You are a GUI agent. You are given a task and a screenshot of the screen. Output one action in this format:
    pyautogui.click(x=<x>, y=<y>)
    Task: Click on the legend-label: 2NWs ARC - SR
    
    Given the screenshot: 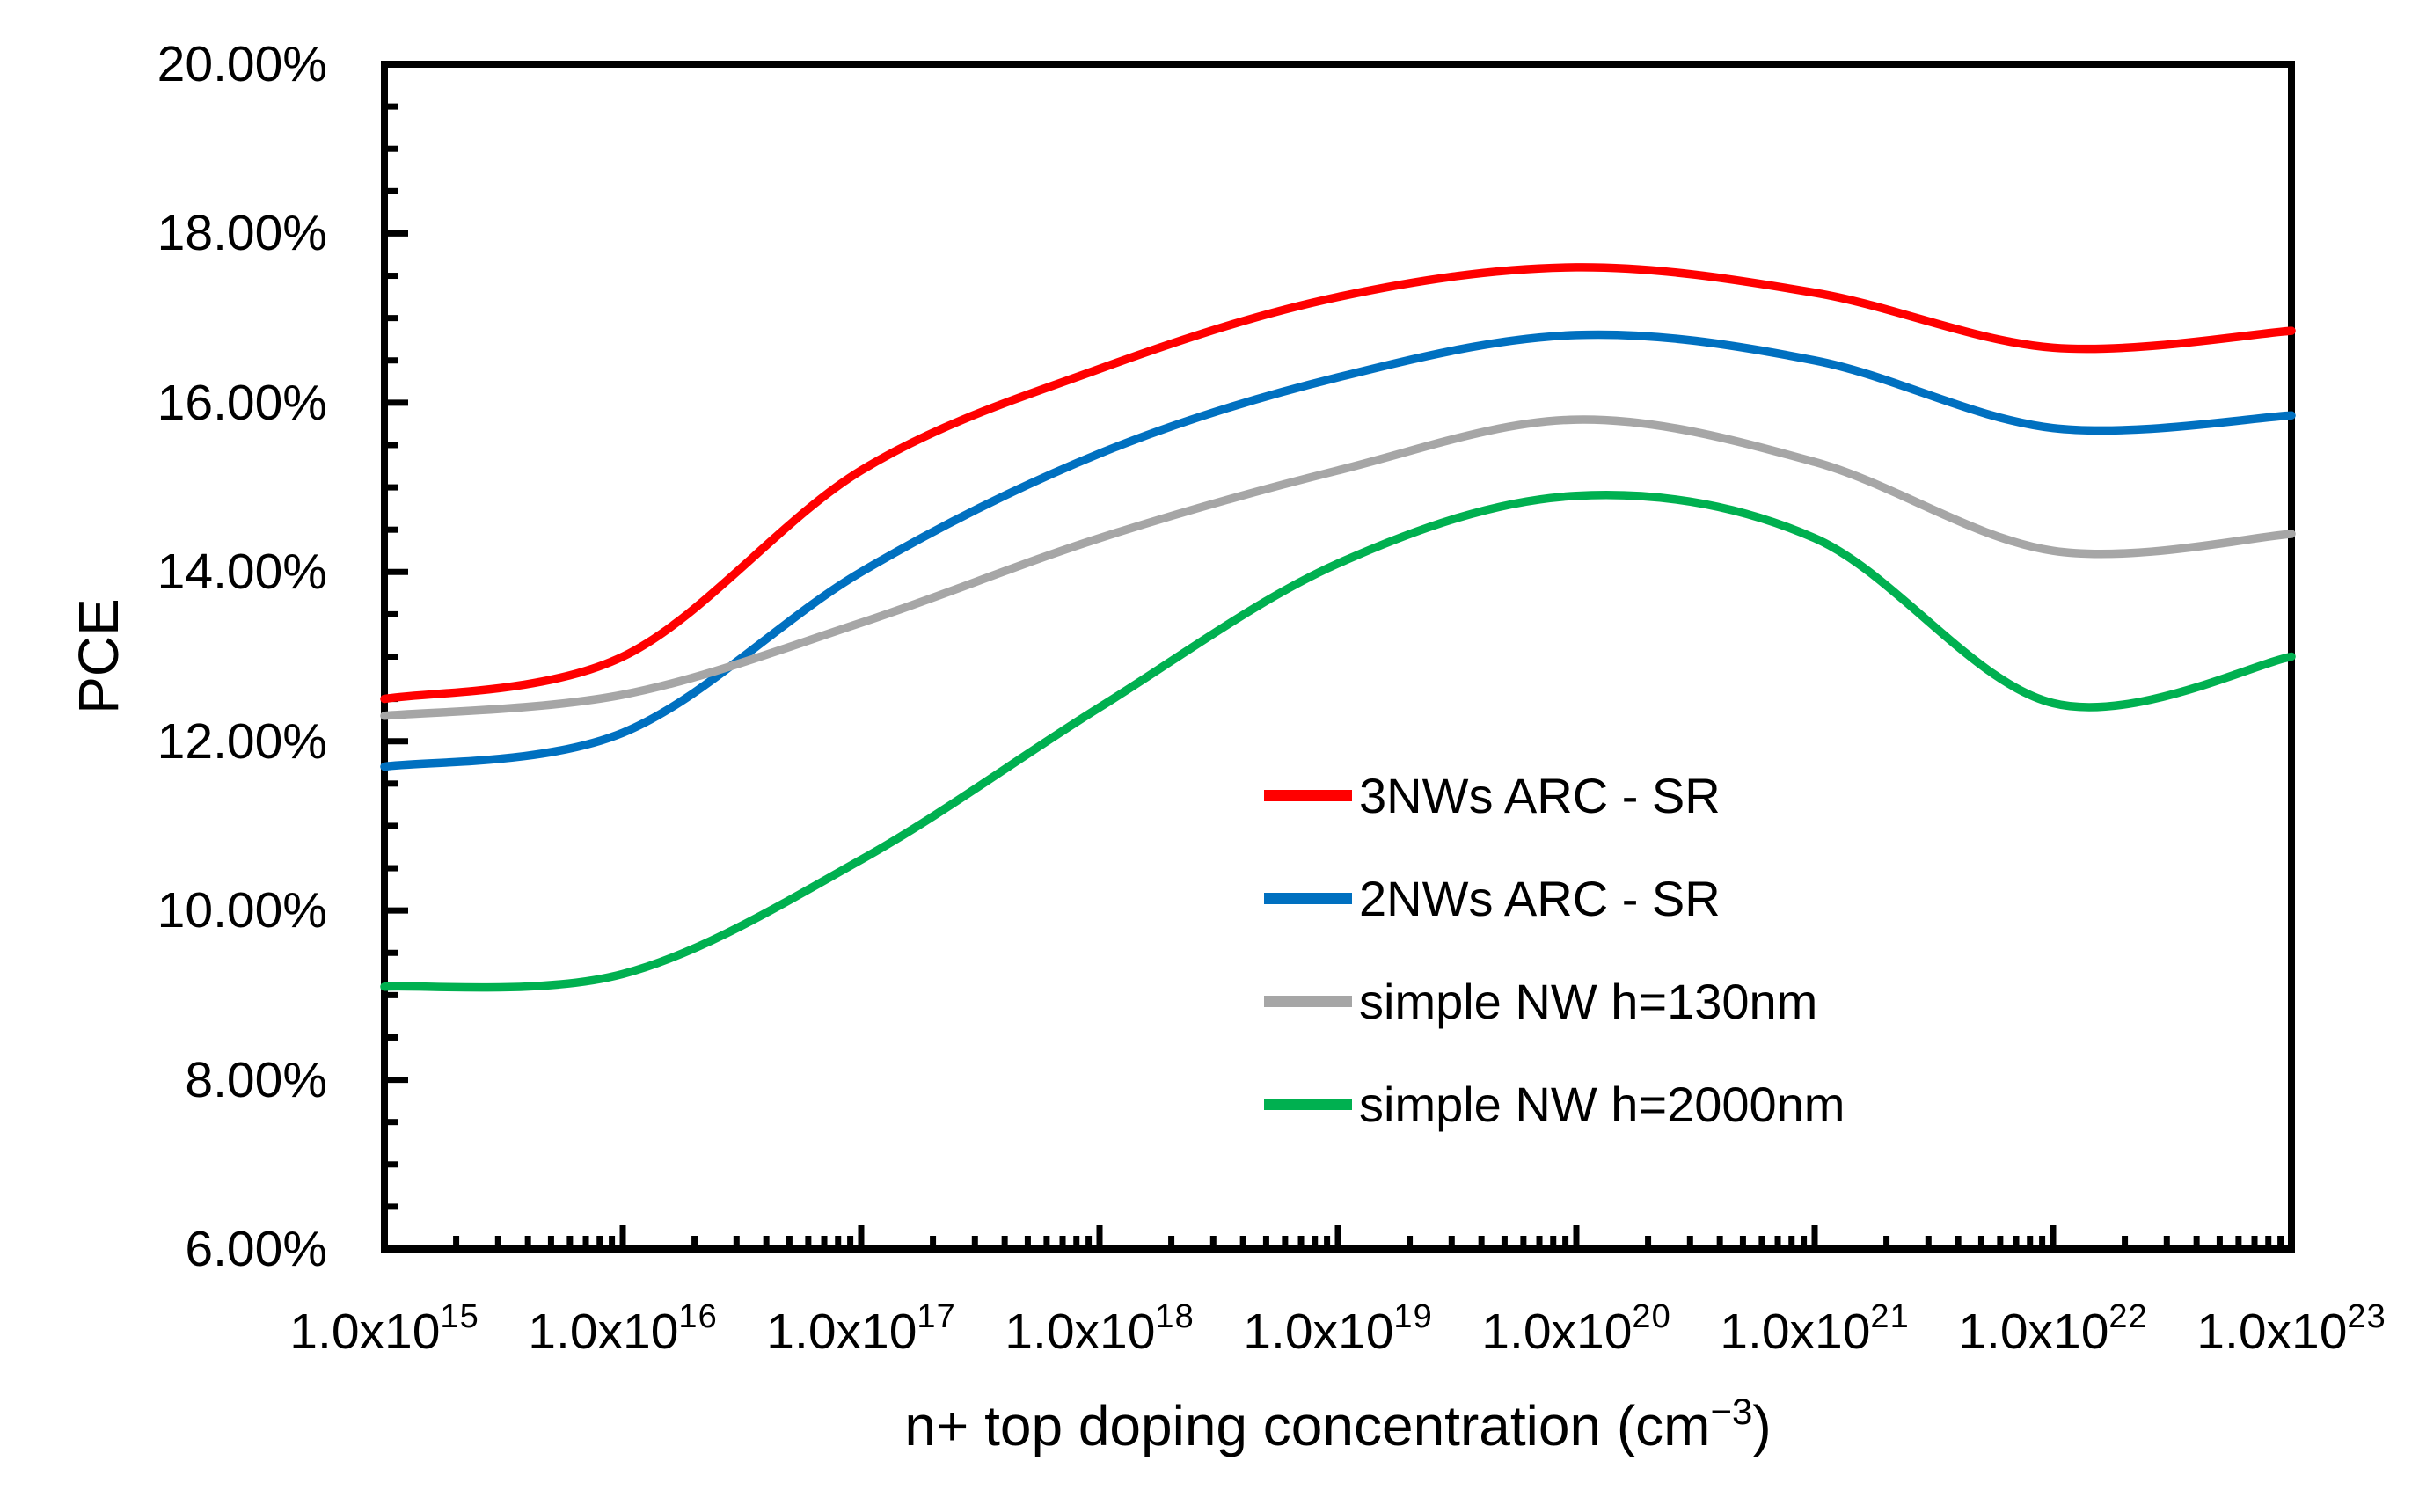 What is the action you would take?
    pyautogui.click(x=1540, y=898)
    